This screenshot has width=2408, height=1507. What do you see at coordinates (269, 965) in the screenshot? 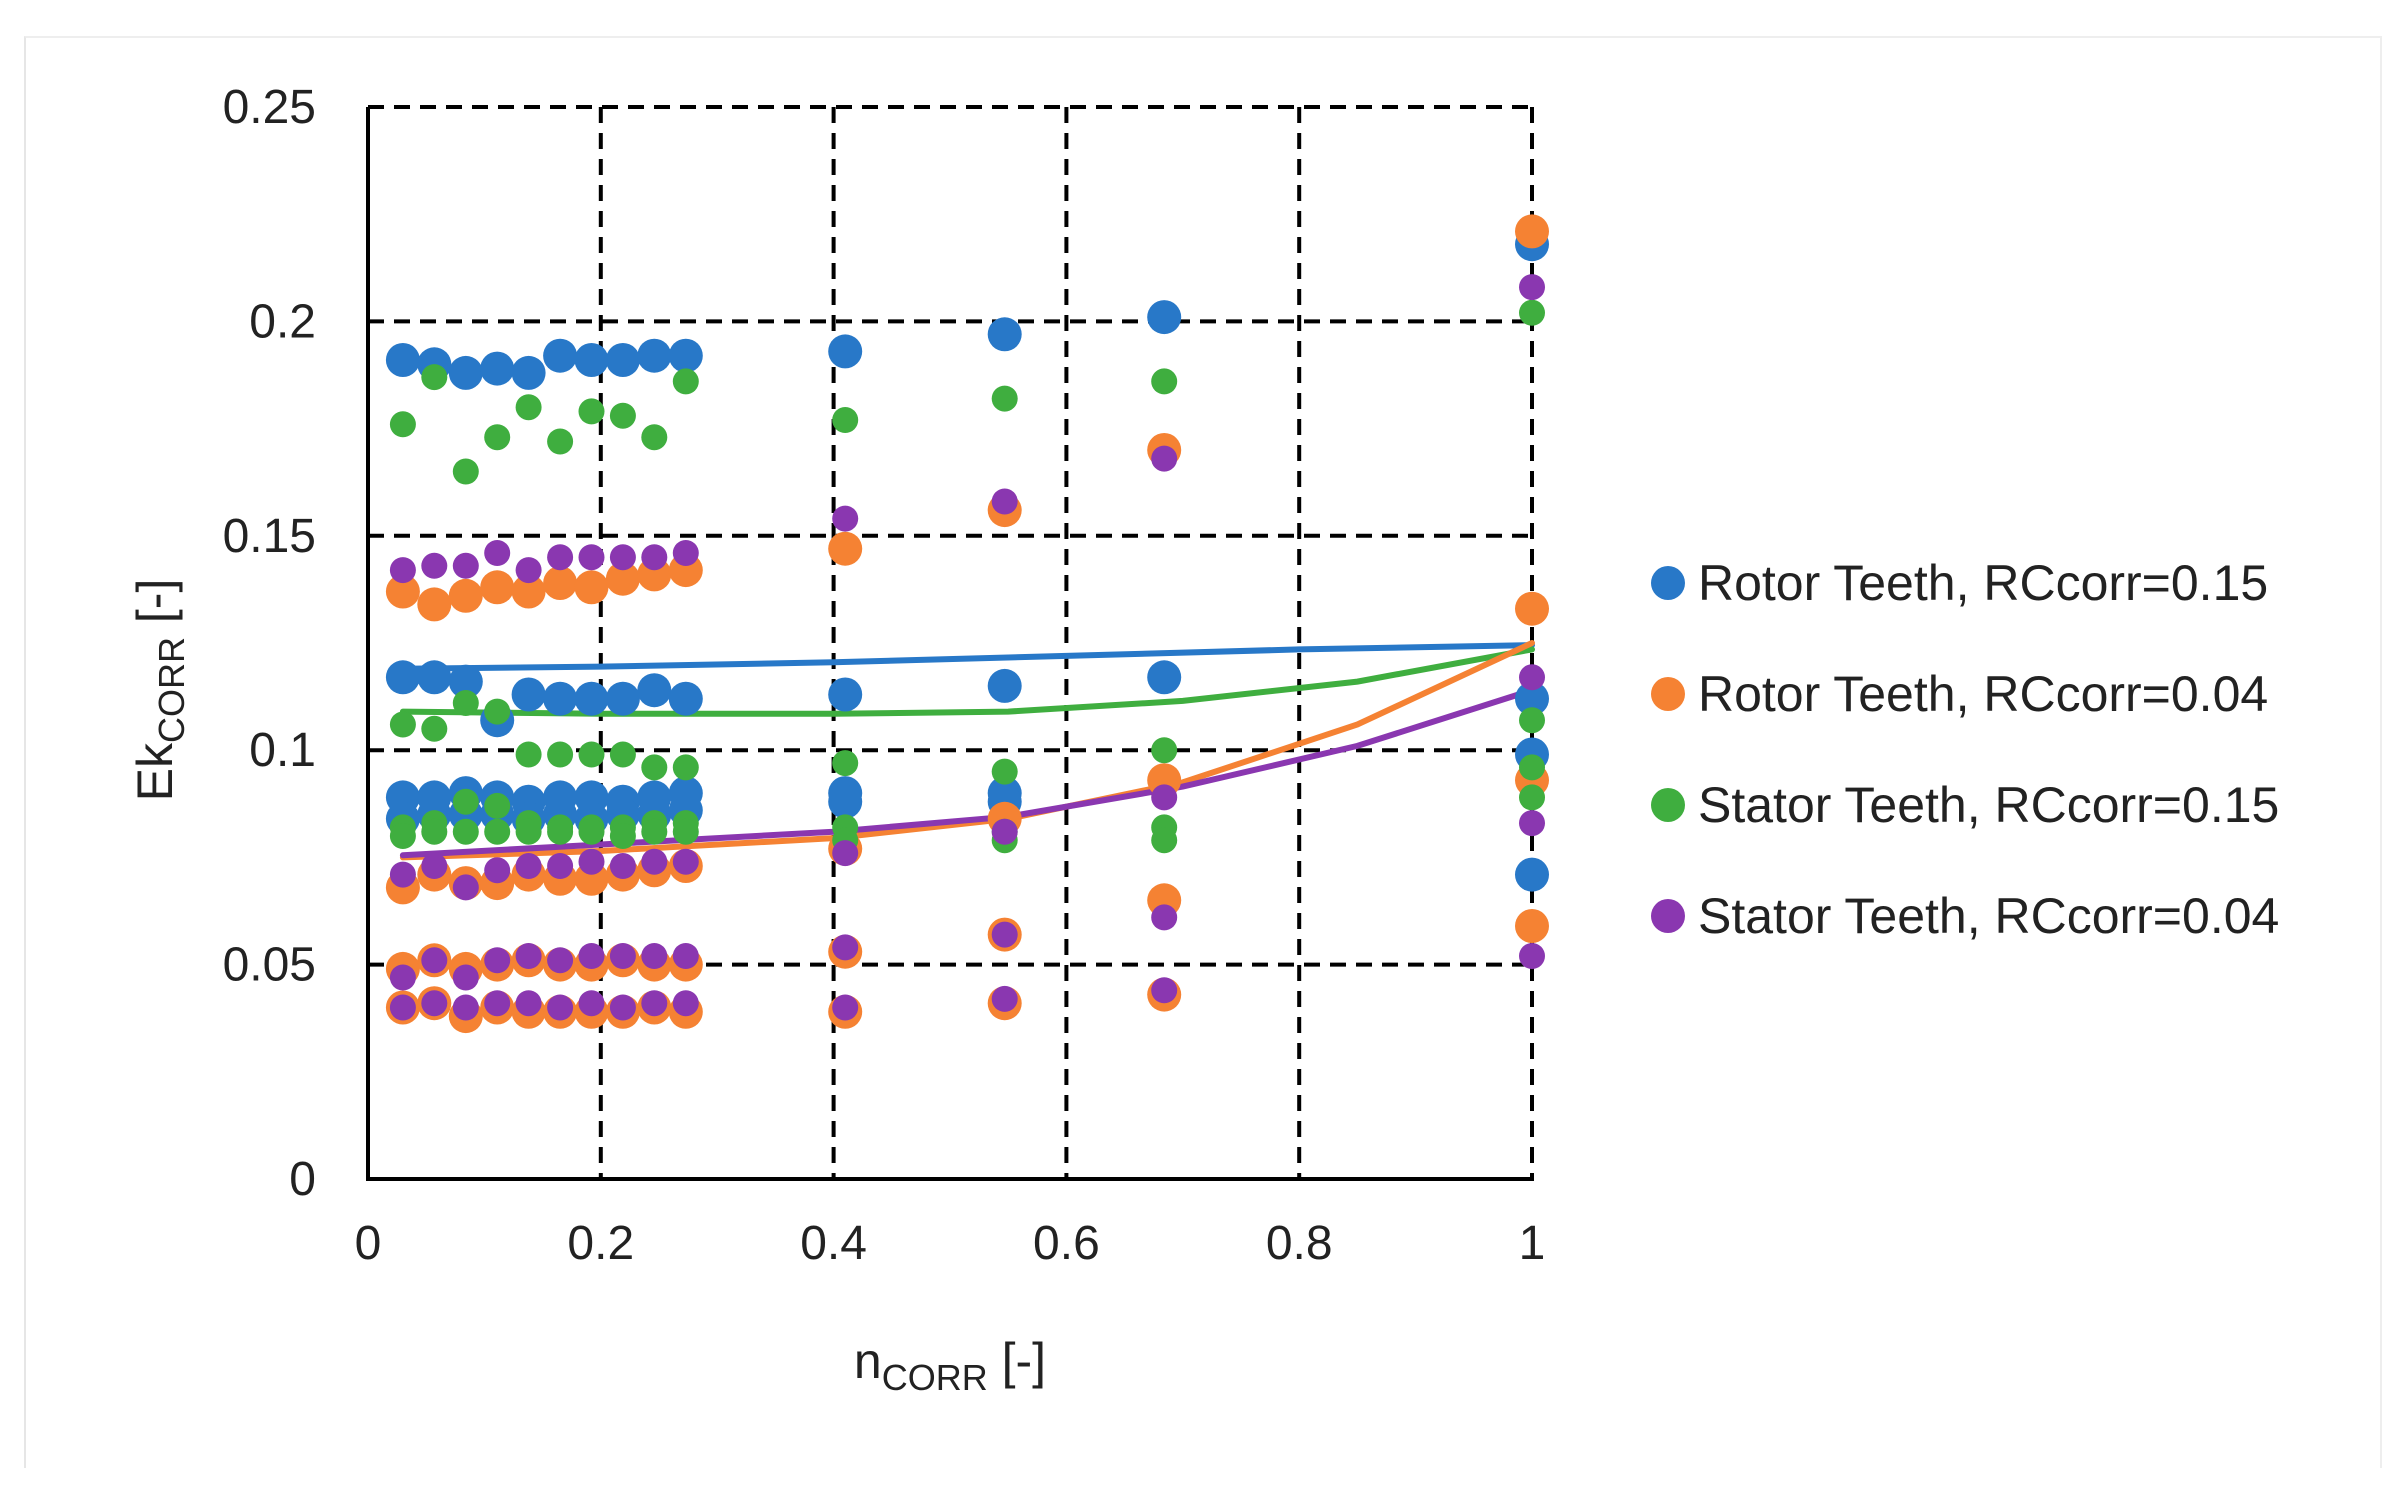
I see `y-tick-label: 0.05` at bounding box center [269, 965].